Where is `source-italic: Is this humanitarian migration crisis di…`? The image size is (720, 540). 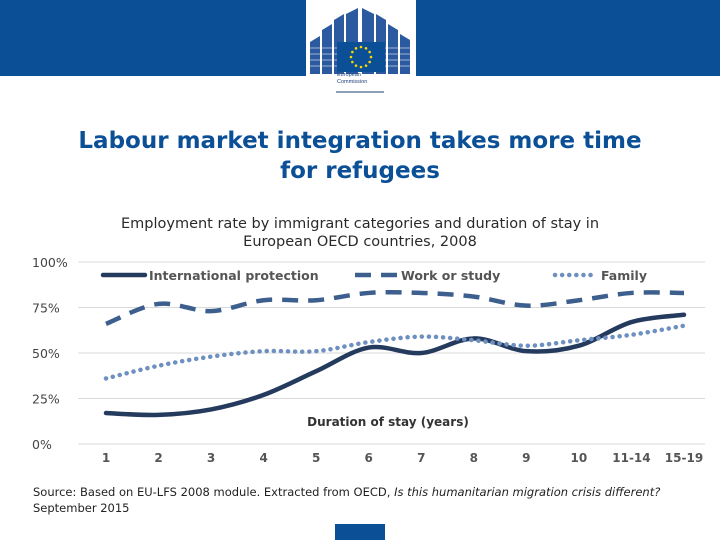 source-italic: Is this humanitarian migration crisis di… is located at coordinates (527, 492).